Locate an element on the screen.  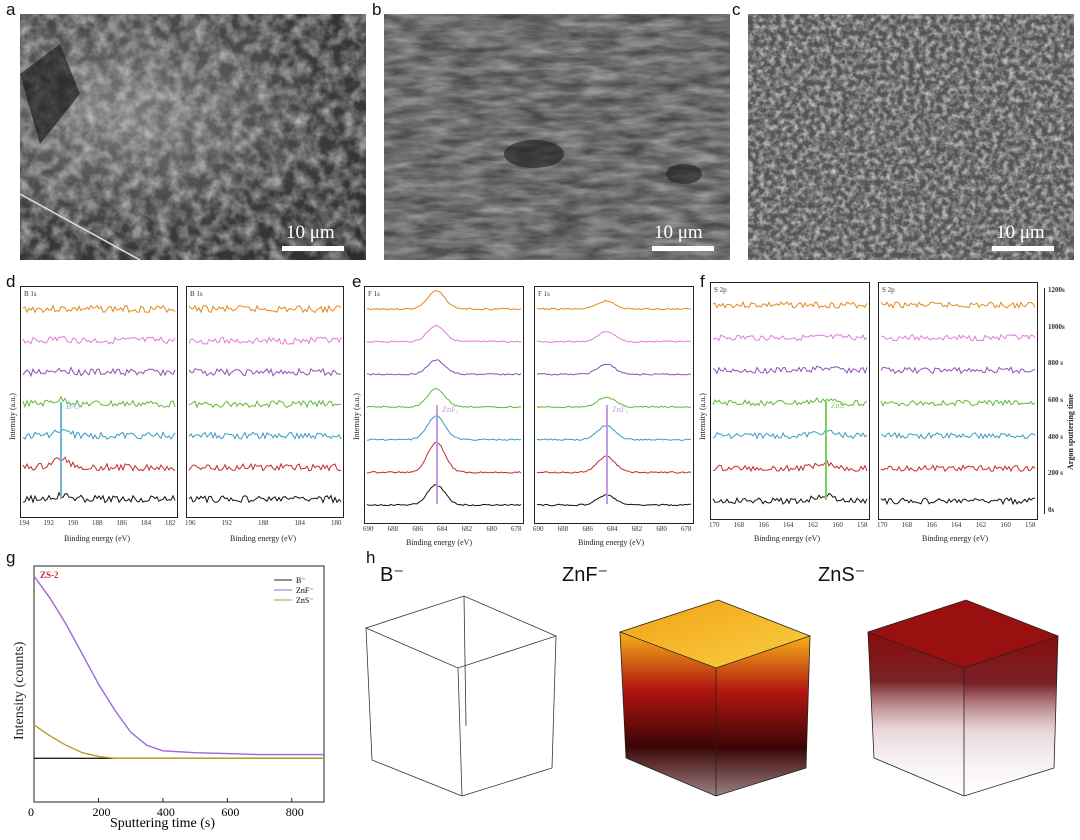
chart-ylabel: Intensity (counts) is located at coordinates (19, 690).